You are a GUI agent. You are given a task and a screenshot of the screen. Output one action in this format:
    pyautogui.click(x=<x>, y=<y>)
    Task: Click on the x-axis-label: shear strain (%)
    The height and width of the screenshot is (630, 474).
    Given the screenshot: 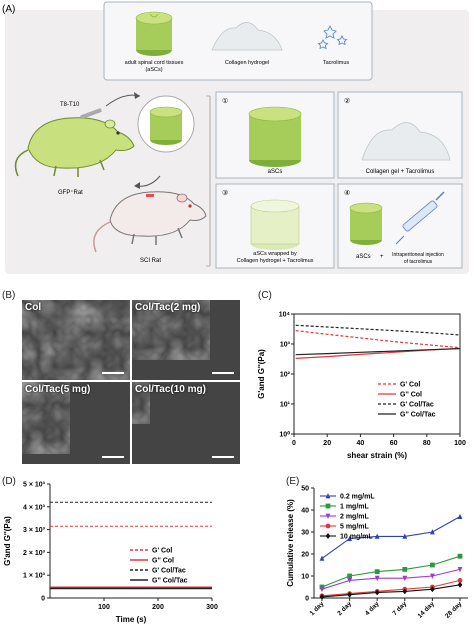 What is the action you would take?
    pyautogui.click(x=377, y=455)
    